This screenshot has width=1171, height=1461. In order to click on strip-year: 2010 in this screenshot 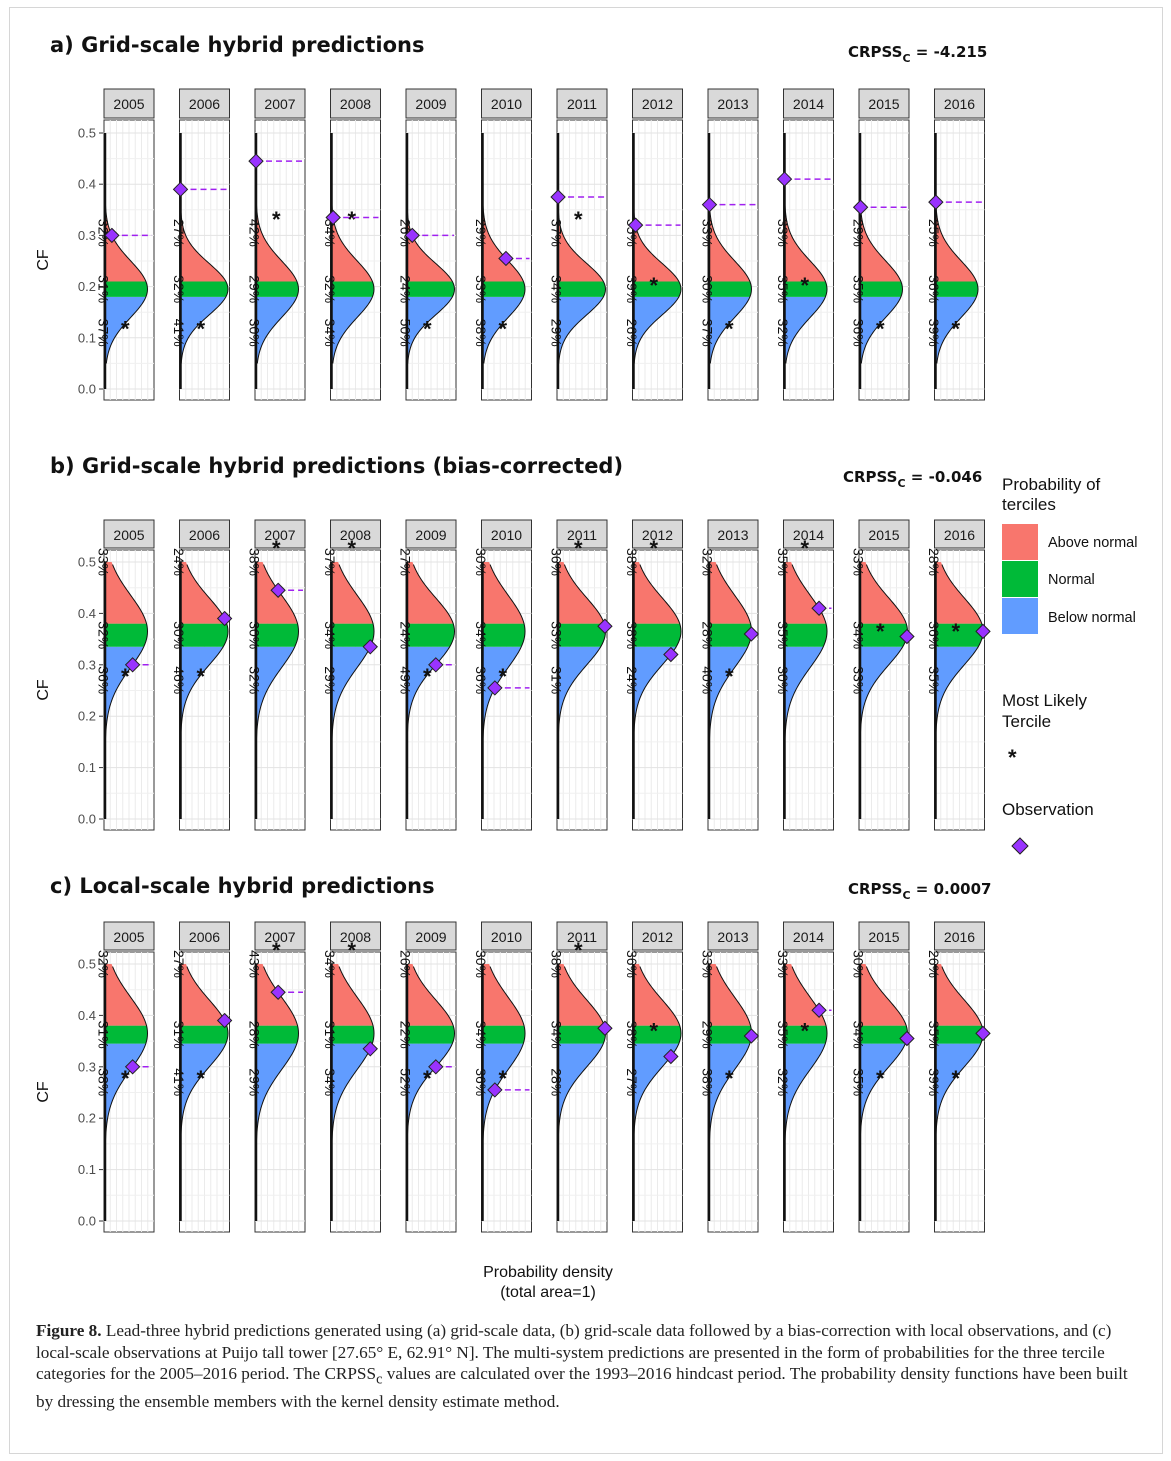, I will do `click(506, 937)`.